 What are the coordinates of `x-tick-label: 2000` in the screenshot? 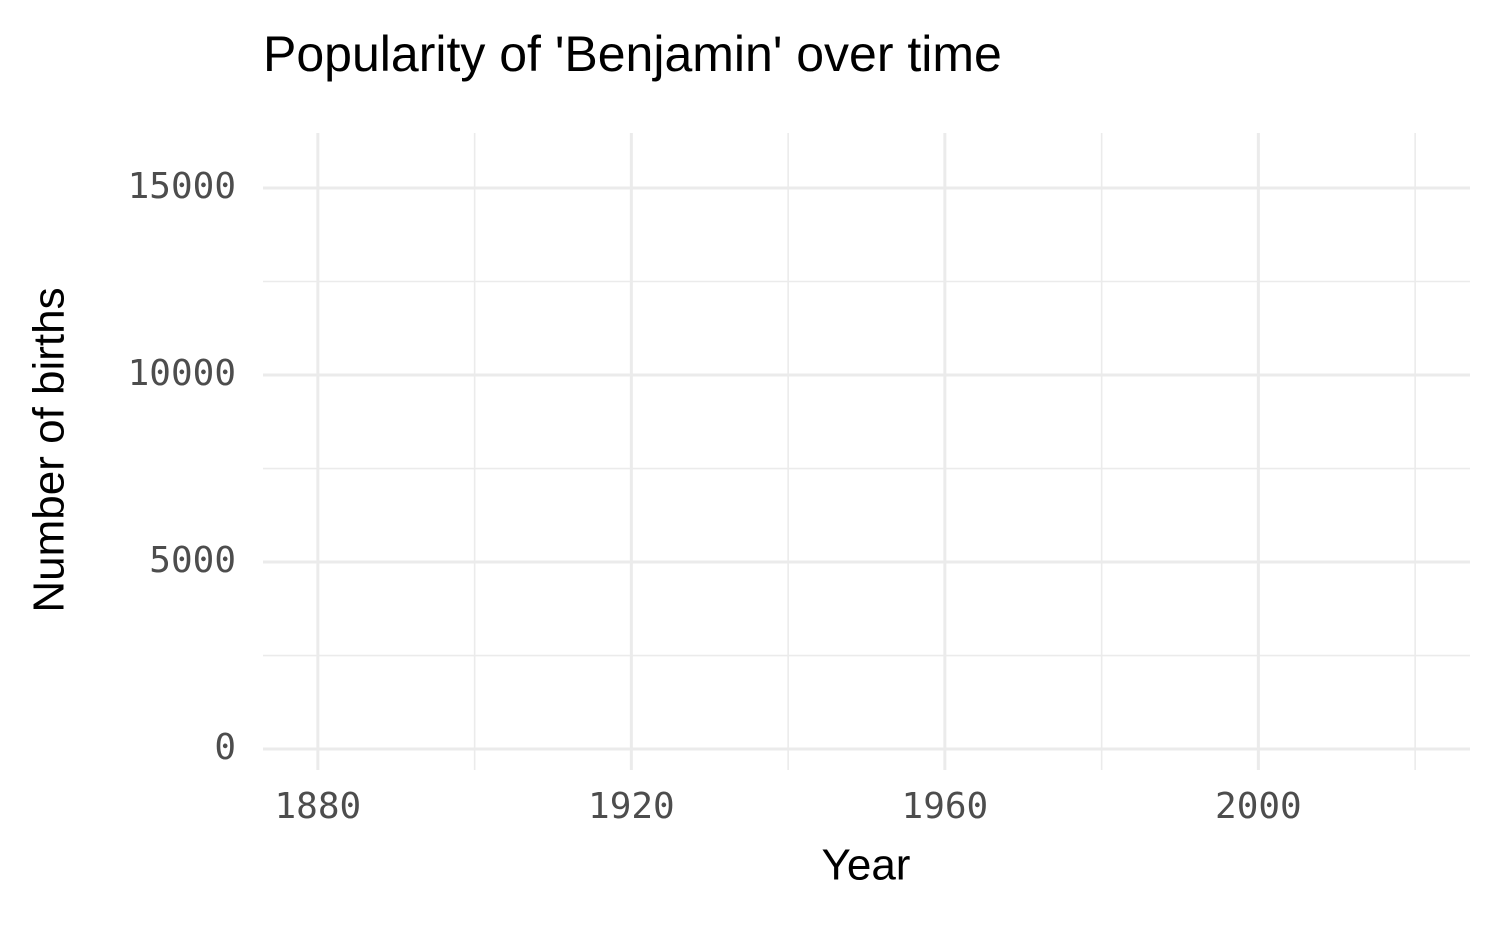 It's located at (1258, 806).